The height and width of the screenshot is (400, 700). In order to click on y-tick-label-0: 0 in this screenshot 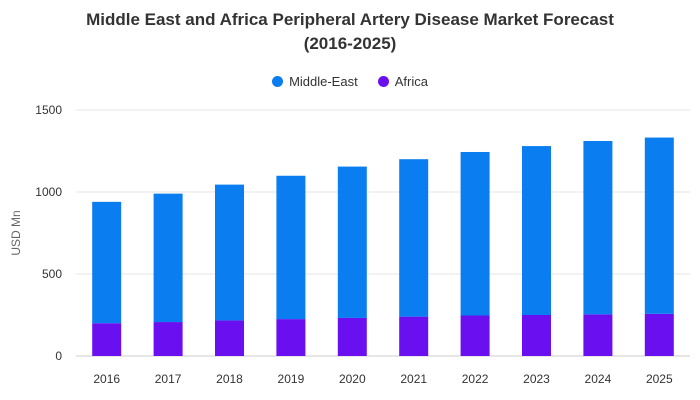, I will do `click(58, 356)`.